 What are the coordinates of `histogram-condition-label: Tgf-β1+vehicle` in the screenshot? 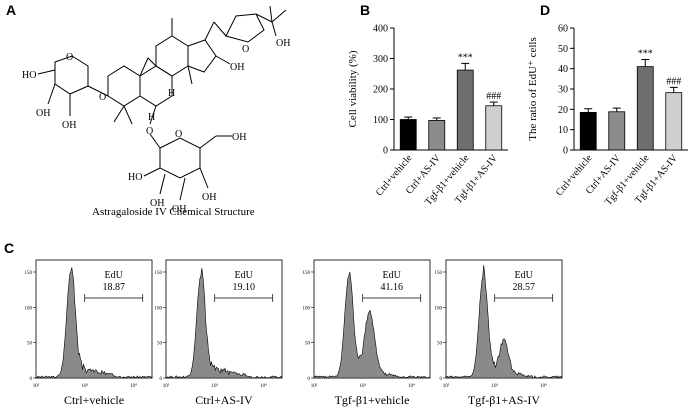 It's located at (372, 400).